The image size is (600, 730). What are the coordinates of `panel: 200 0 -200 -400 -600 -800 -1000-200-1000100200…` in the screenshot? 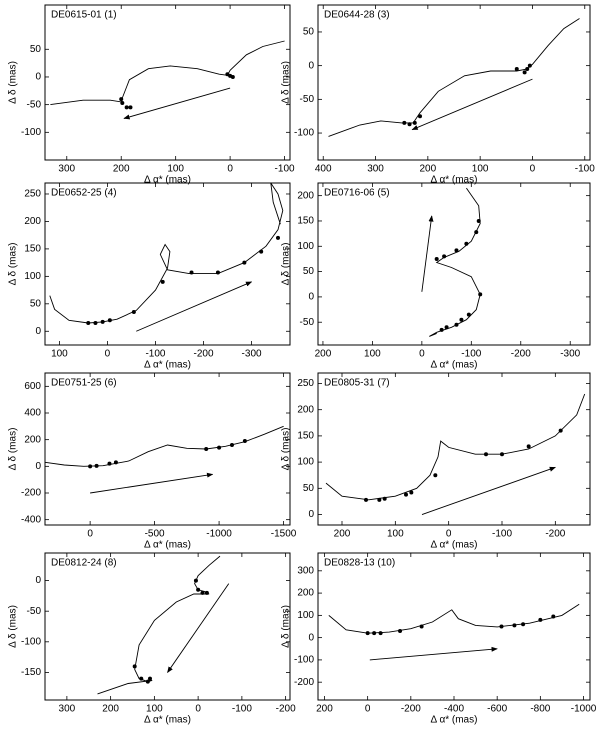 It's located at (439, 639).